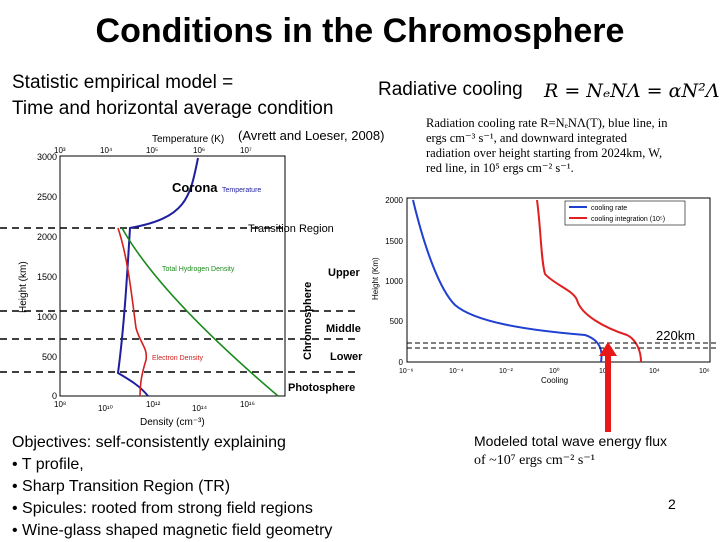  What do you see at coordinates (406, 371) in the screenshot?
I see `cooling-x-tick-0: 10⁻⁶` at bounding box center [406, 371].